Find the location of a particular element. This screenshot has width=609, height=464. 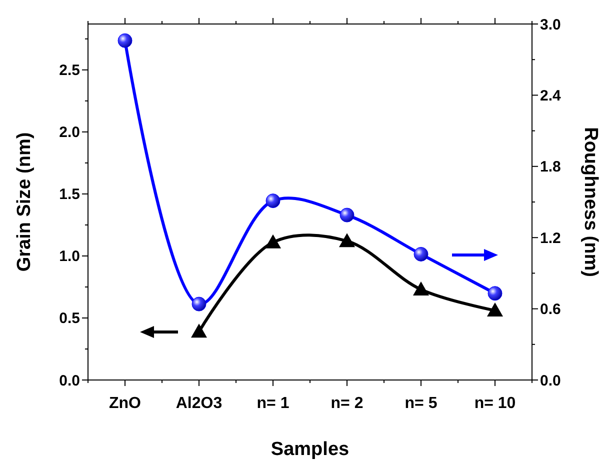

x-axis-title: Samples is located at coordinates (310, 449).